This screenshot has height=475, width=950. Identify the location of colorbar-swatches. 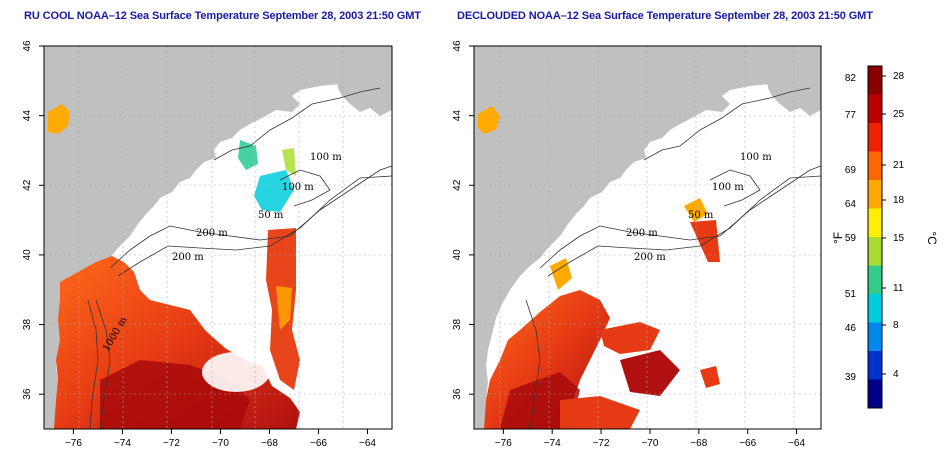
(875, 237).